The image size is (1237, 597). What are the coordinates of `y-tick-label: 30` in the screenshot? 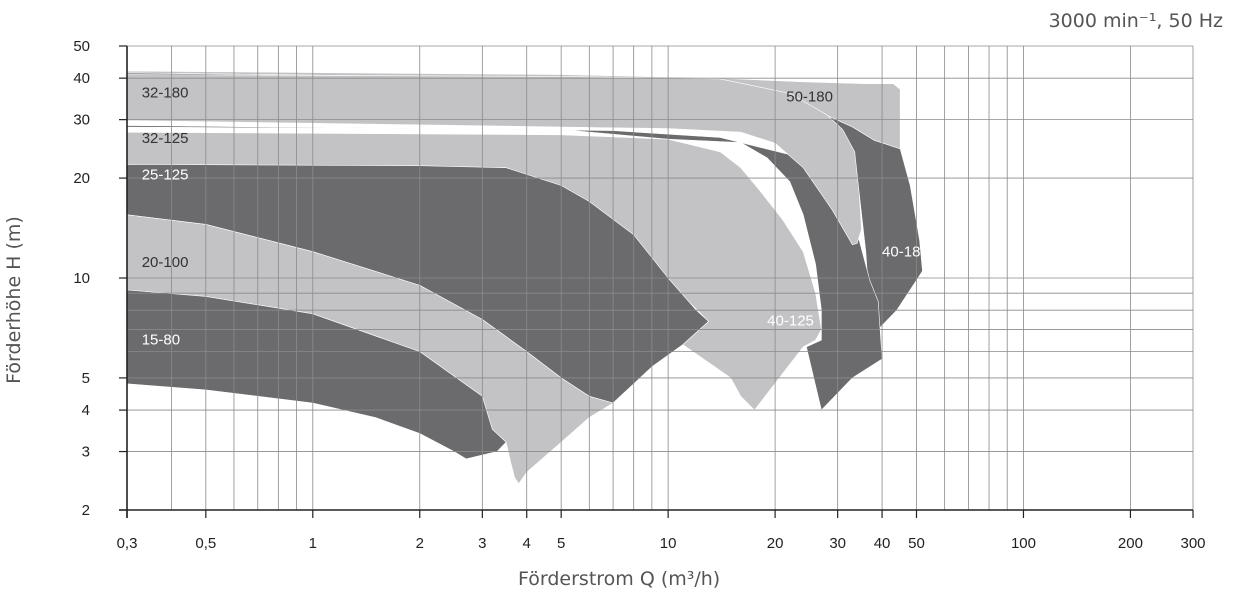 It's located at (81, 120).